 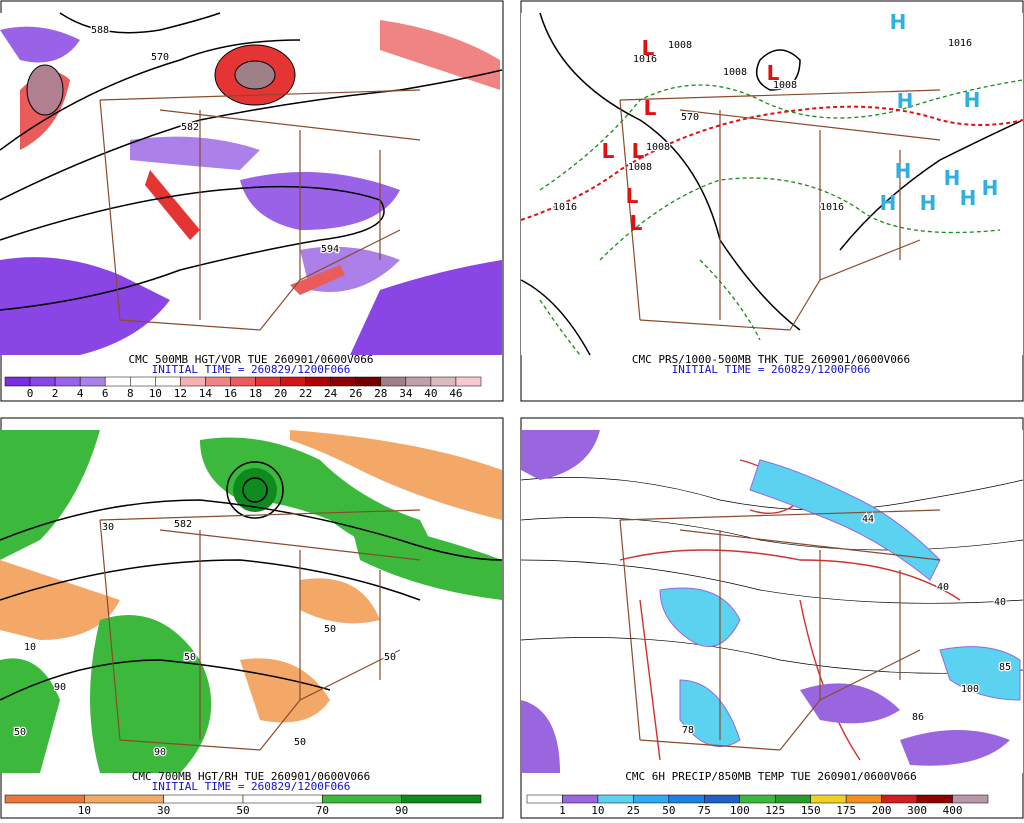 I want to click on colorbar-label: 200, so click(x=882, y=810).